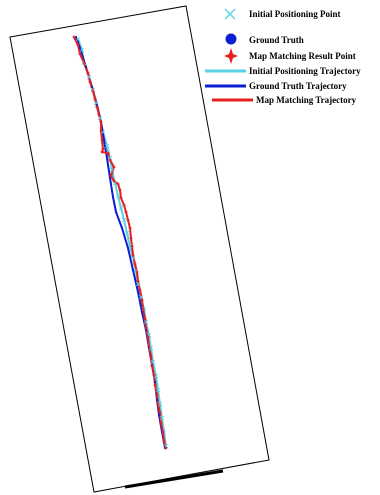 The image size is (380, 495). What do you see at coordinates (298, 86) in the screenshot?
I see `legend-label-ground-truth-trajectory: Ground Truth Trajectory` at bounding box center [298, 86].